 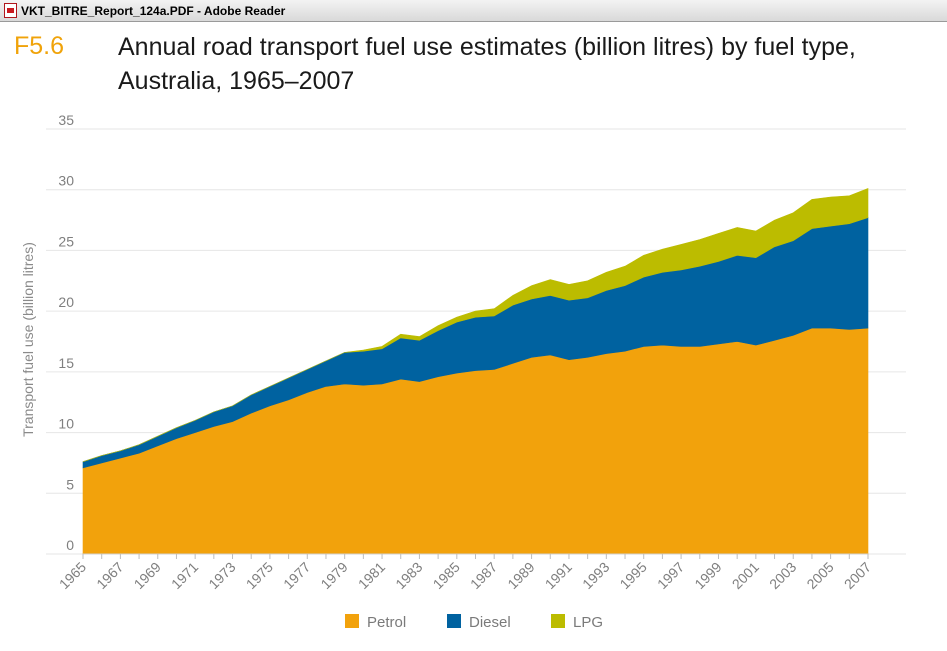 What do you see at coordinates (520, 575) in the screenshot?
I see `x-tick-label: 1989` at bounding box center [520, 575].